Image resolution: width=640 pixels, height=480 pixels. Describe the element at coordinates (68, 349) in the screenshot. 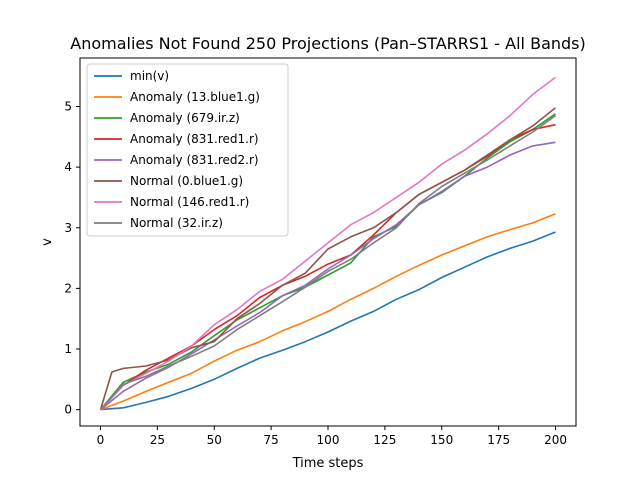

I see `y-tick-label: 1` at that location.